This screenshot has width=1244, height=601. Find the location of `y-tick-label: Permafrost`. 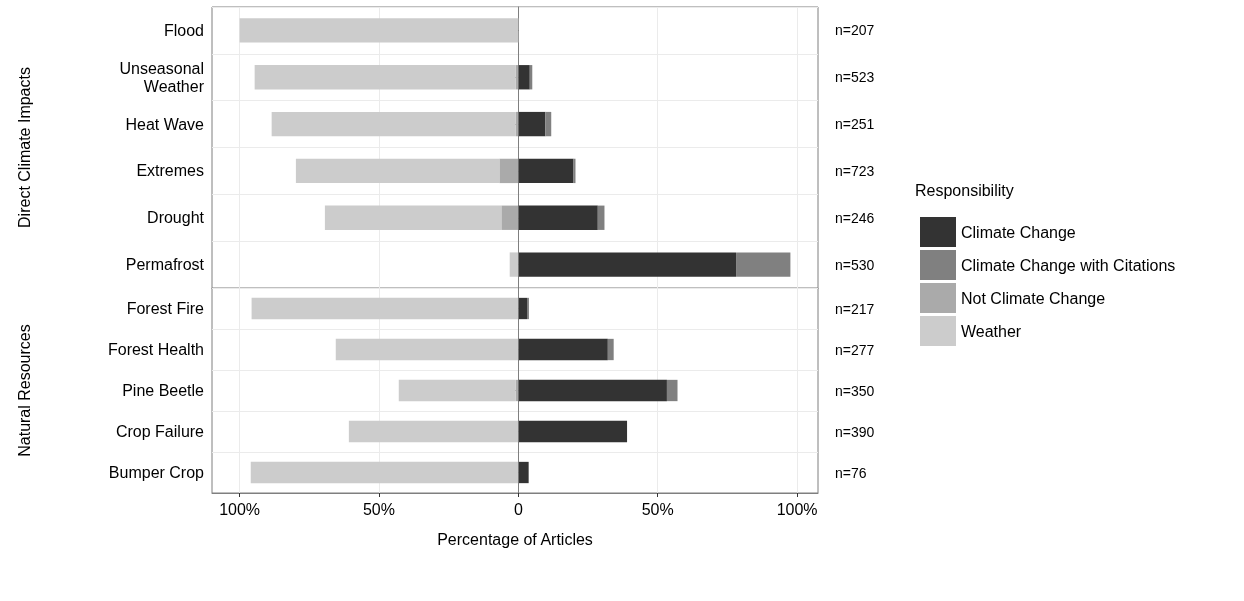

y-tick-label: Permafrost is located at coordinates (165, 265).